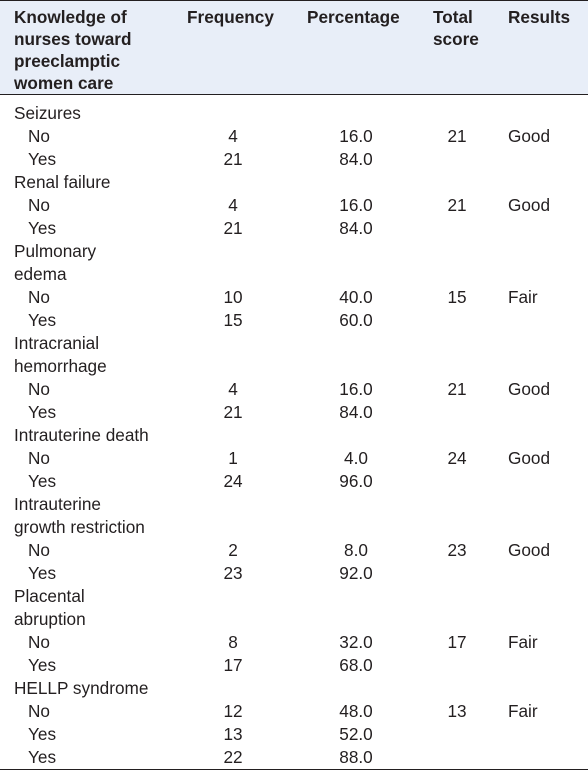 The height and width of the screenshot is (772, 588). I want to click on frequency-cell: 4, so click(233, 389).